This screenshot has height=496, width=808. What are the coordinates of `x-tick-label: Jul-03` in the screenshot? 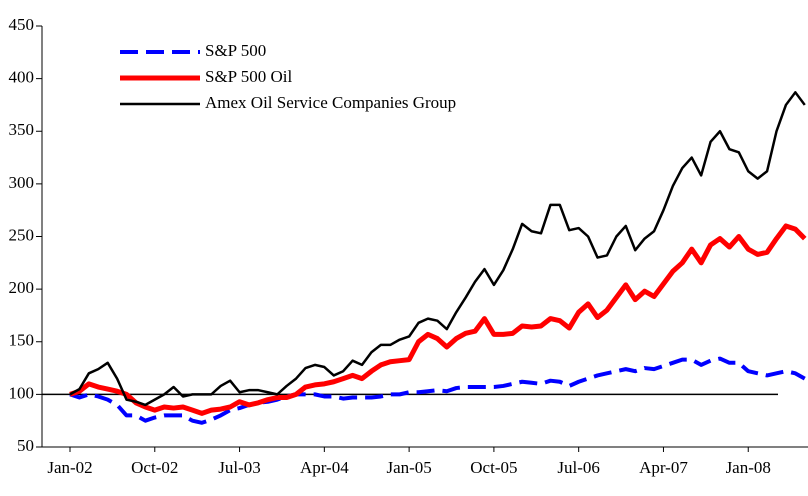 It's located at (239, 467).